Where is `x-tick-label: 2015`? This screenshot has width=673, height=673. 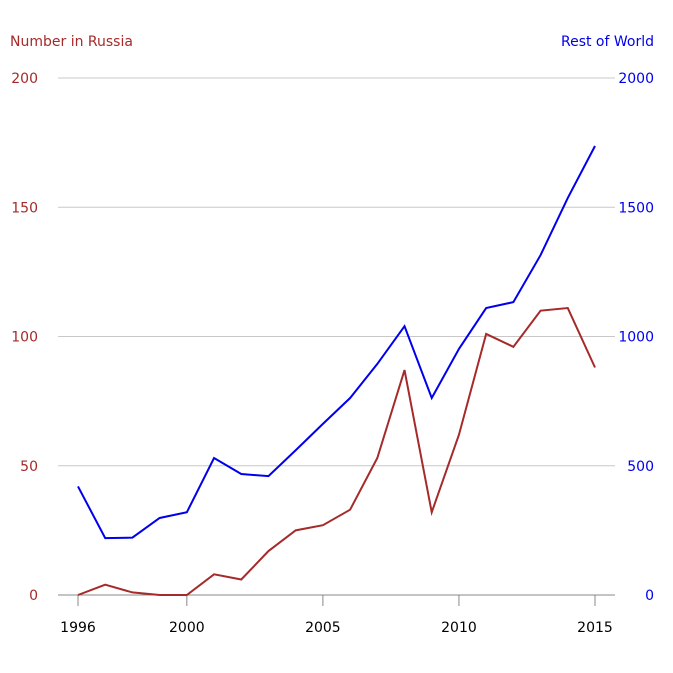 x-tick-label: 2015 is located at coordinates (595, 628).